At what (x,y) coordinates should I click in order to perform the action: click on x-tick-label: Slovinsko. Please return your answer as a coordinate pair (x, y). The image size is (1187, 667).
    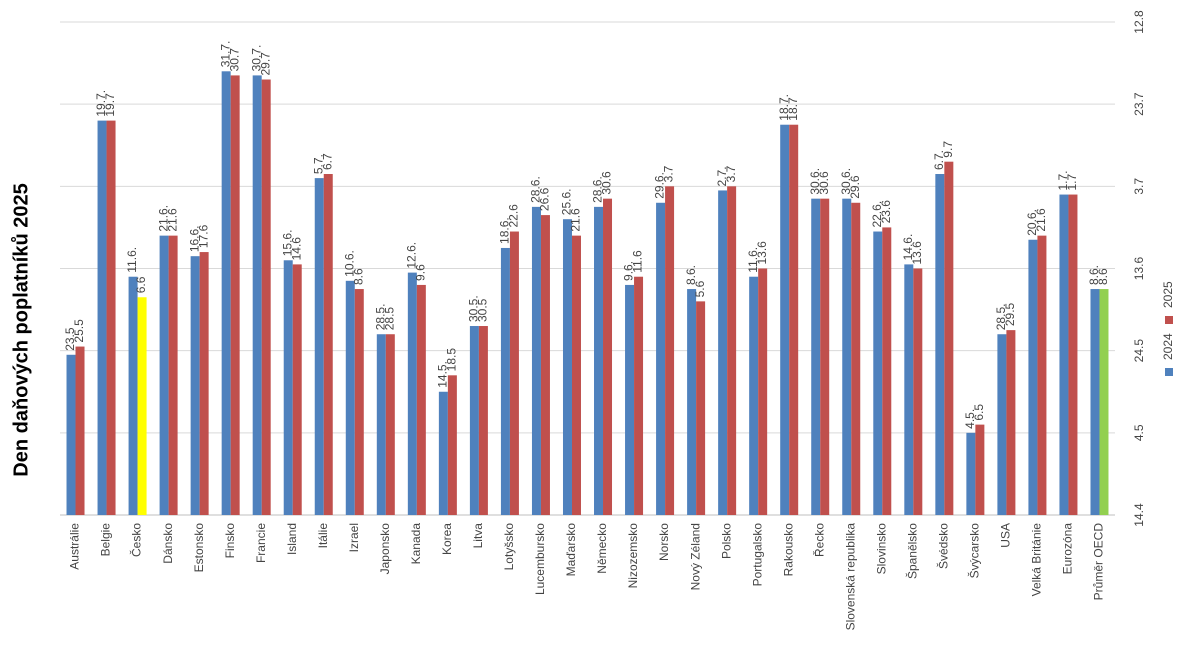
    Looking at the image, I should click on (881, 549).